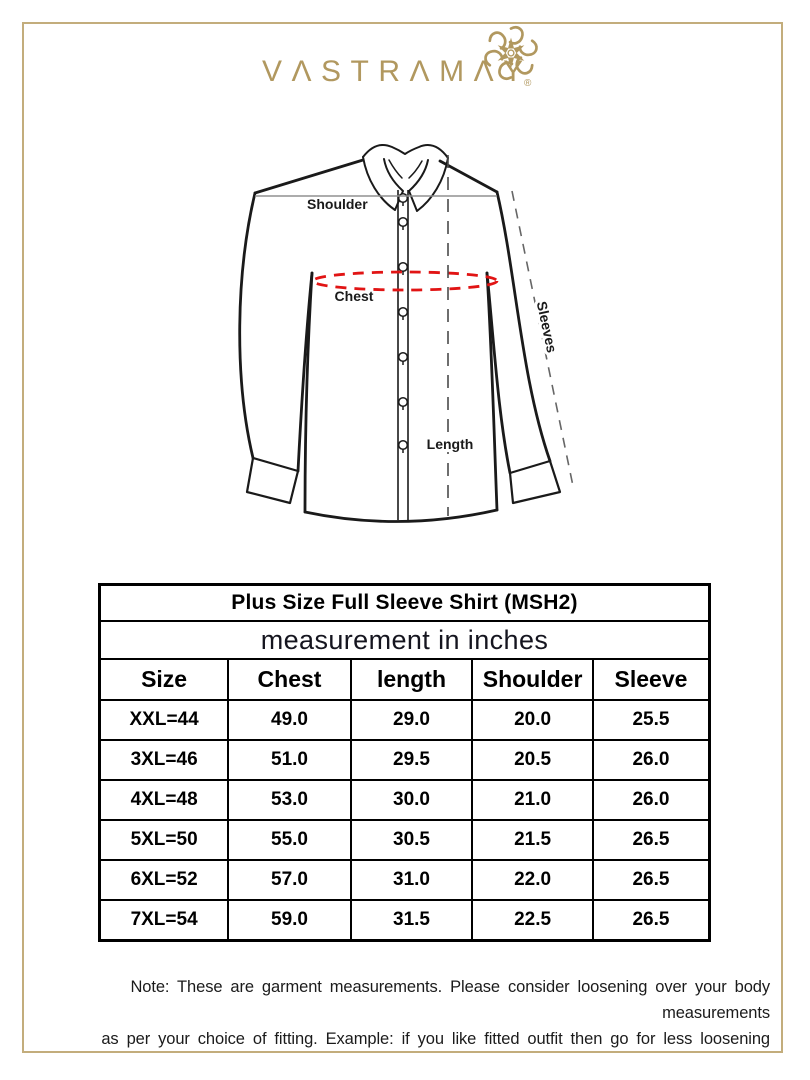  Describe the element at coordinates (337, 204) in the screenshot. I see `shoulder-label: Shoulder` at that location.